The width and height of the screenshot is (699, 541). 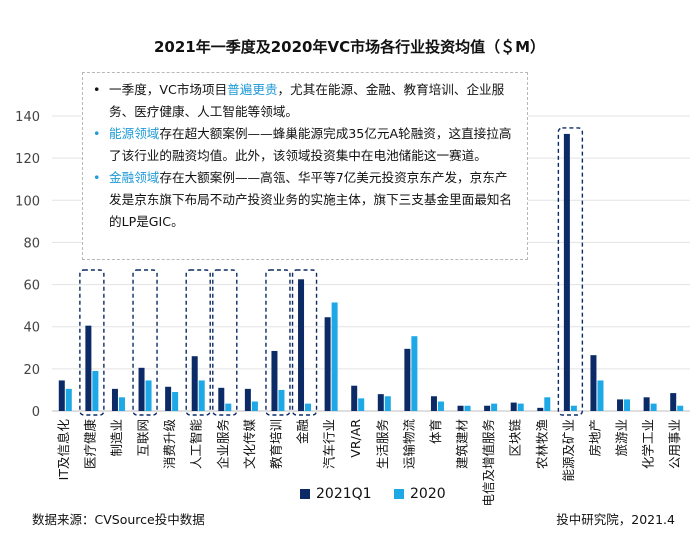 What do you see at coordinates (621, 438) in the screenshot?
I see `x-tick-label: 旅游业` at bounding box center [621, 438].